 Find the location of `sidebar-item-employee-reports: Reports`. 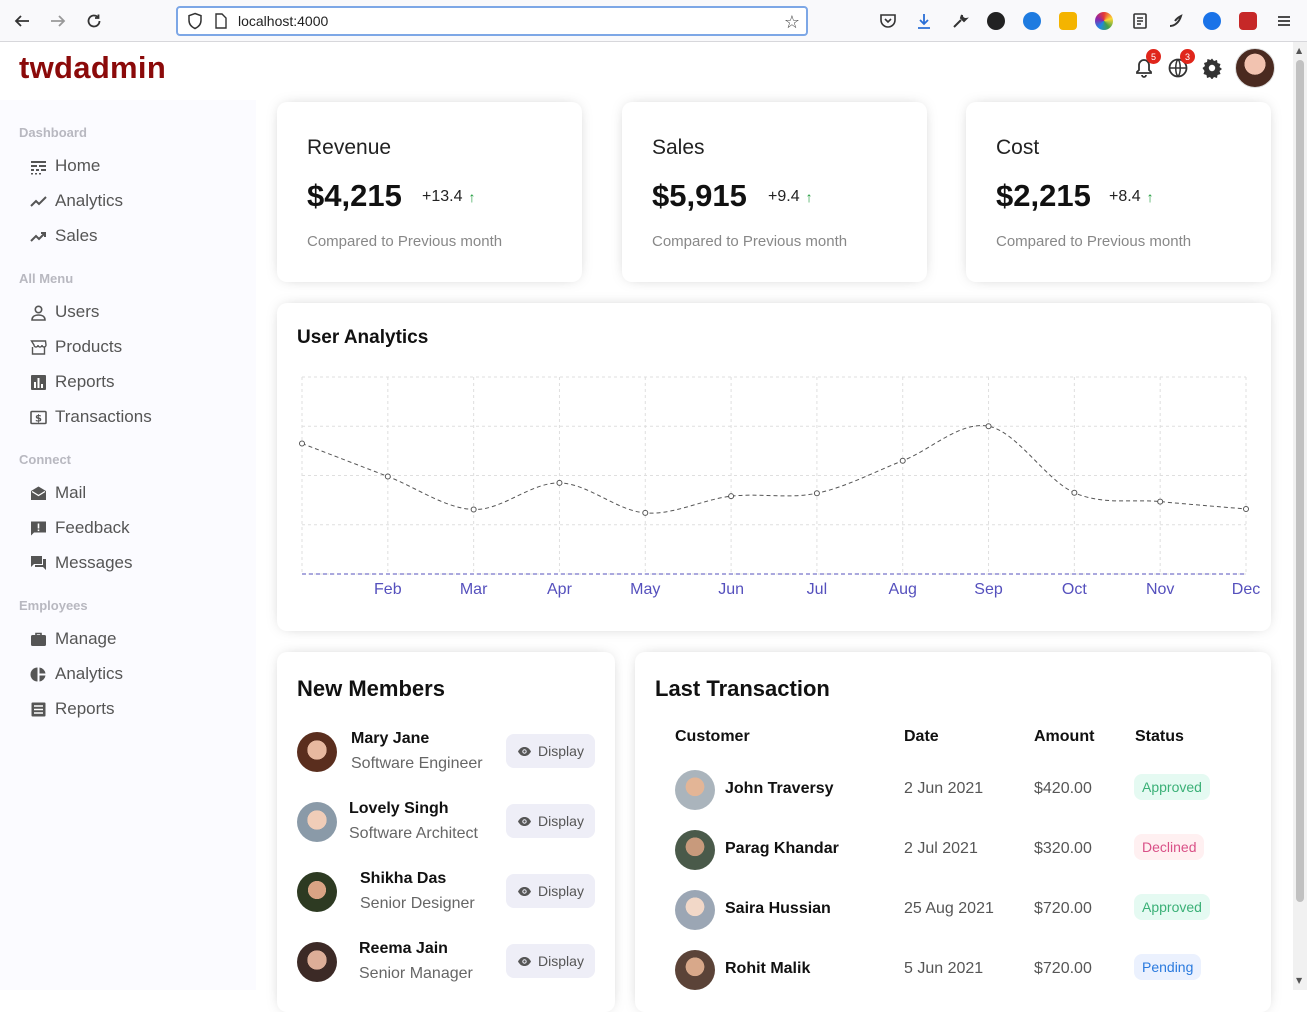

sidebar-item-employee-reports: Reports is located at coordinates (72, 709).